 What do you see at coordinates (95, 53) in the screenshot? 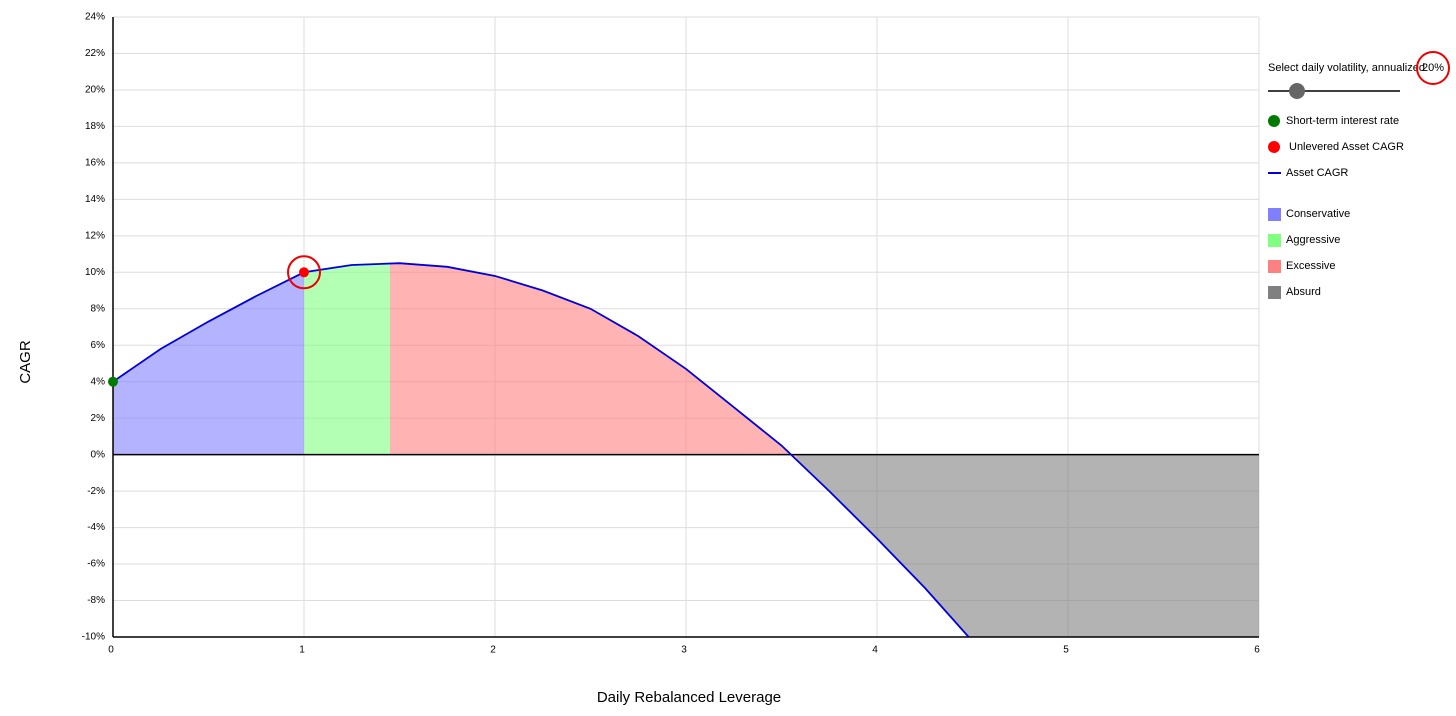
I see `y-tick-label: 22%` at bounding box center [95, 53].